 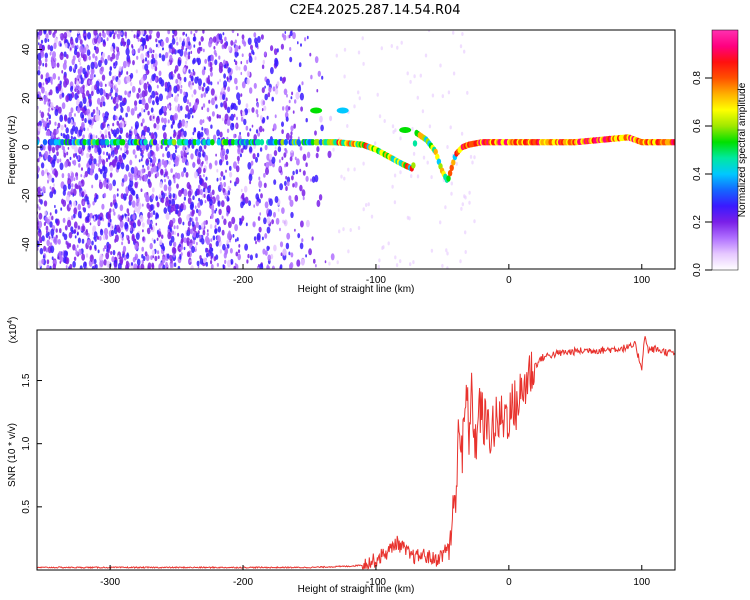 I want to click on colorbar-tick-label: 0.6, so click(x=697, y=126).